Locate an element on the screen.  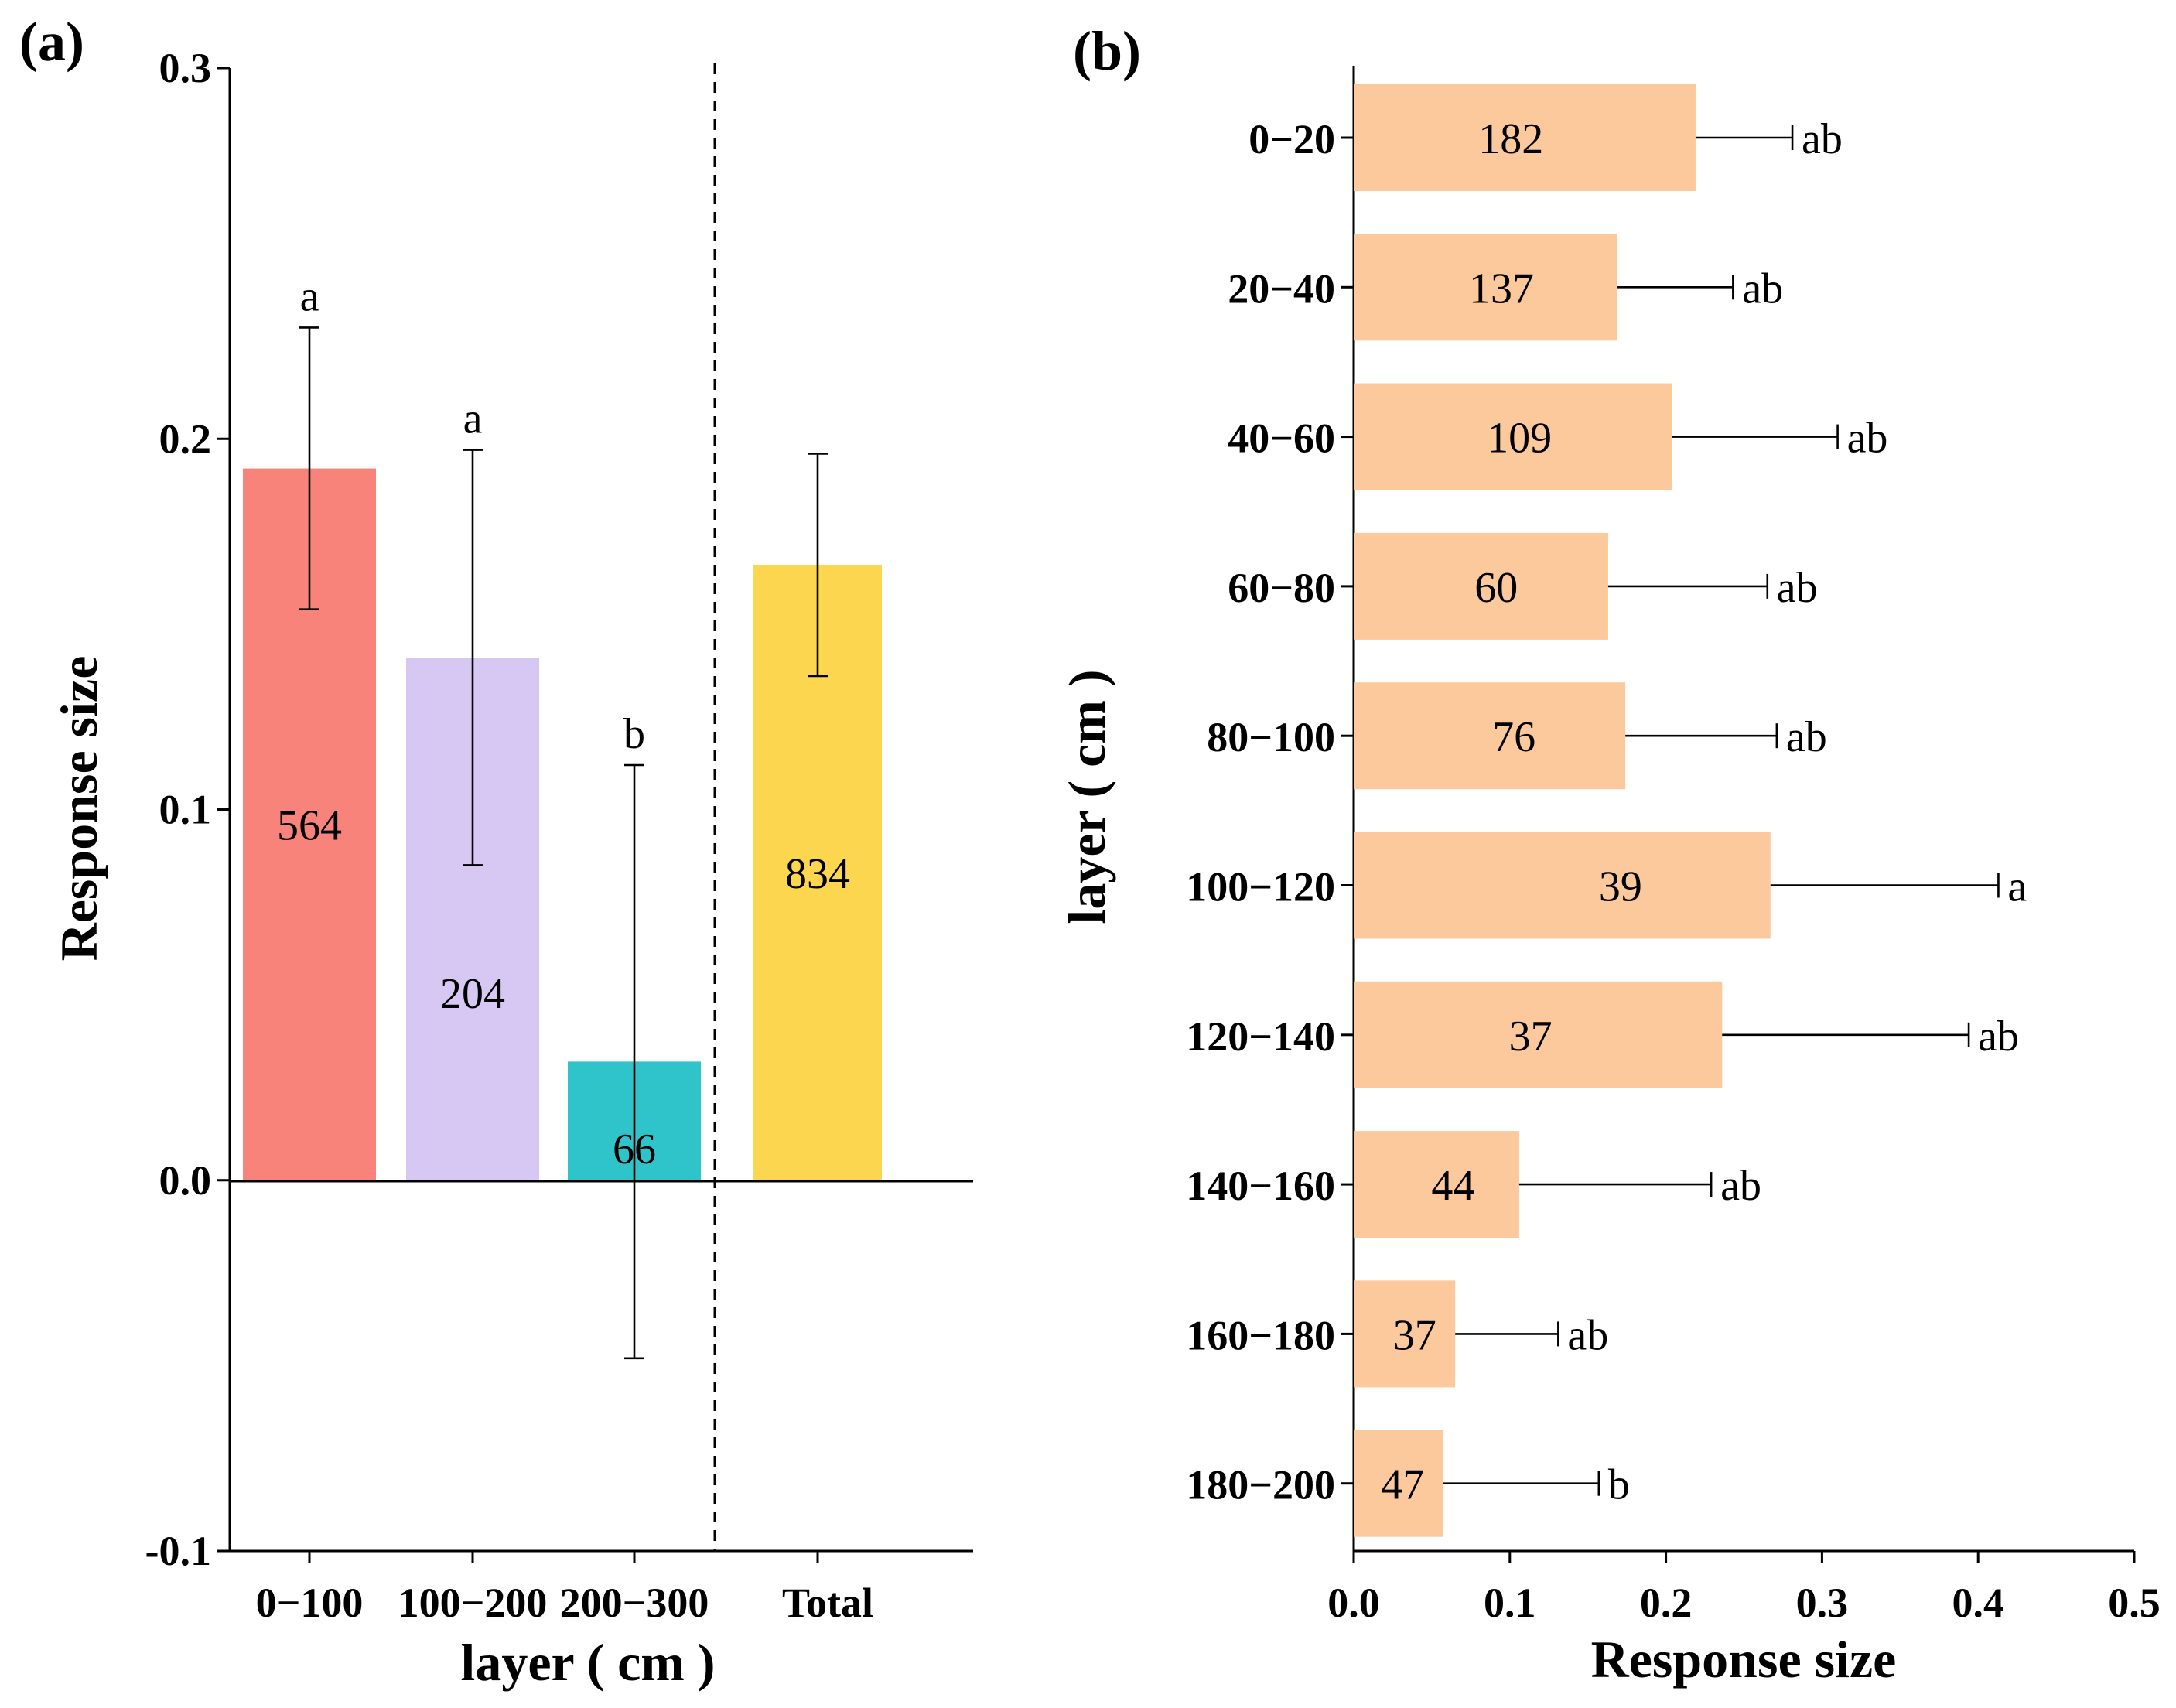
panel-a-y-axis-title: Response size is located at coordinates (79, 809).